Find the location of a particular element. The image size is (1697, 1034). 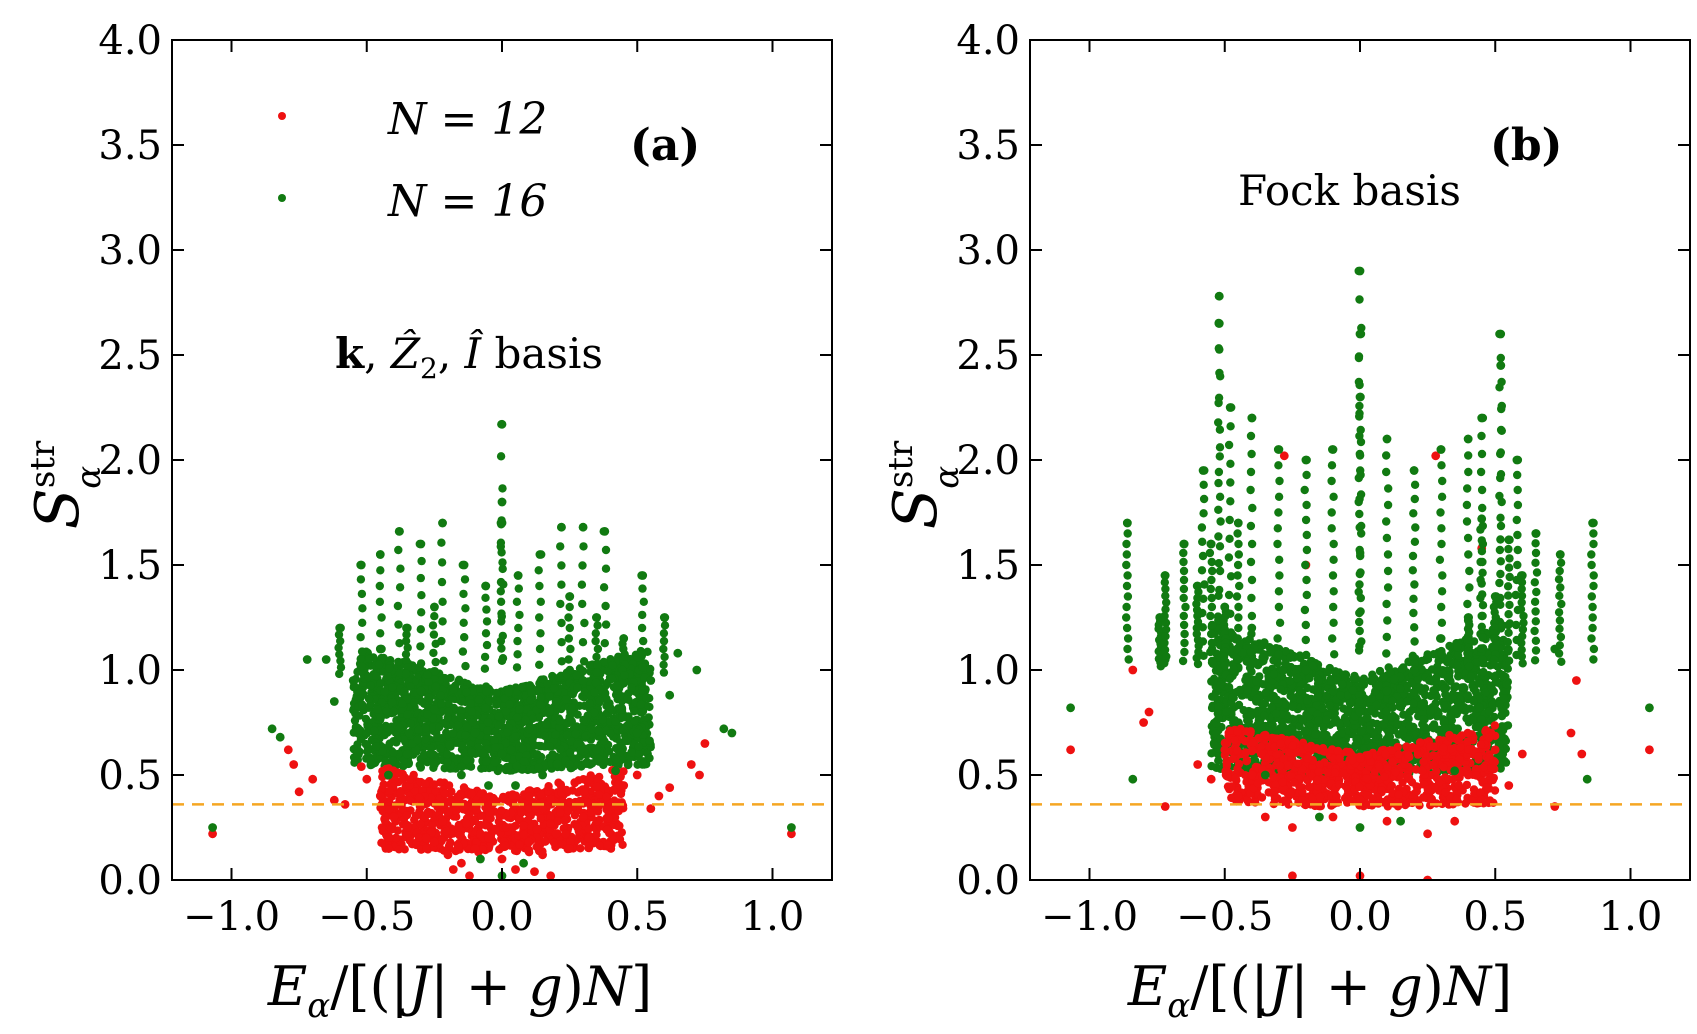

panel-a-annotation: k, Ẑ2, Î basis is located at coordinates (469, 356).